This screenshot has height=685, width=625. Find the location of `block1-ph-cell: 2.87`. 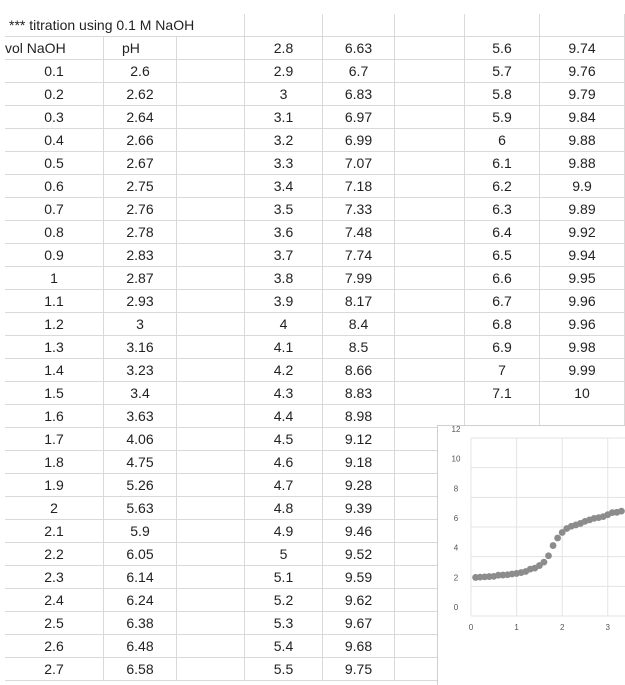

block1-ph-cell: 2.87 is located at coordinates (140, 278).